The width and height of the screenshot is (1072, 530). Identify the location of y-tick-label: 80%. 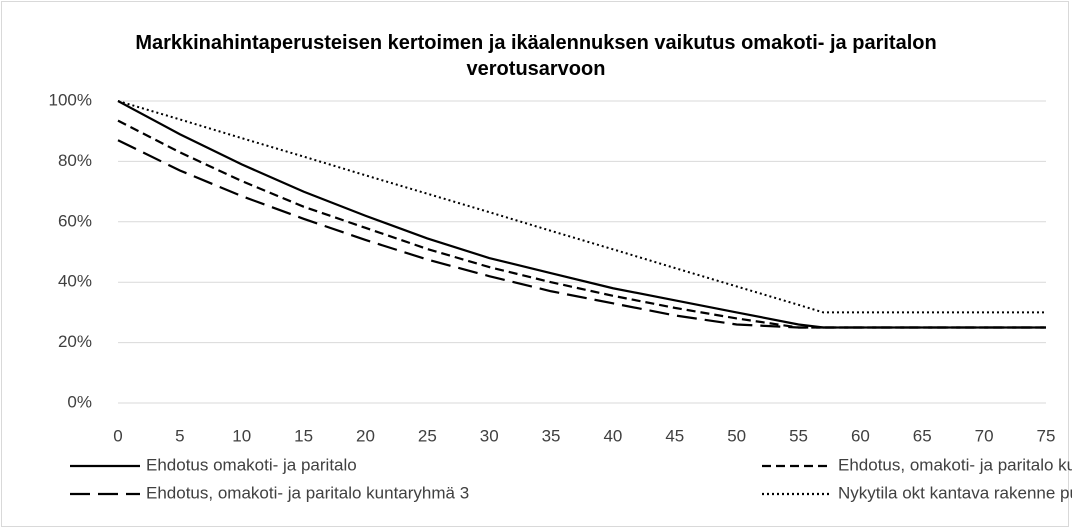
(75, 160).